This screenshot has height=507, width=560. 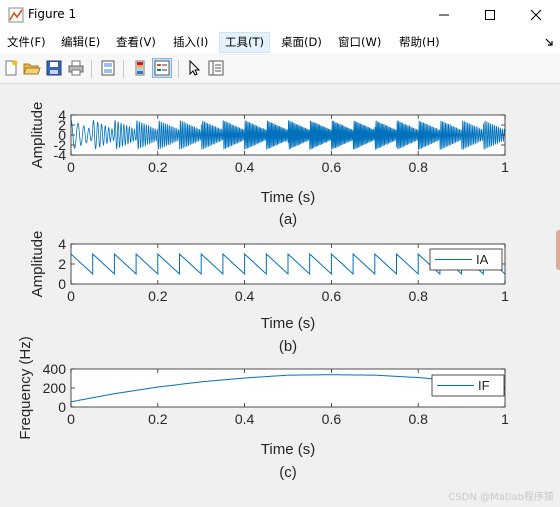 What do you see at coordinates (140, 68) in the screenshot?
I see `colorbar-icon` at bounding box center [140, 68].